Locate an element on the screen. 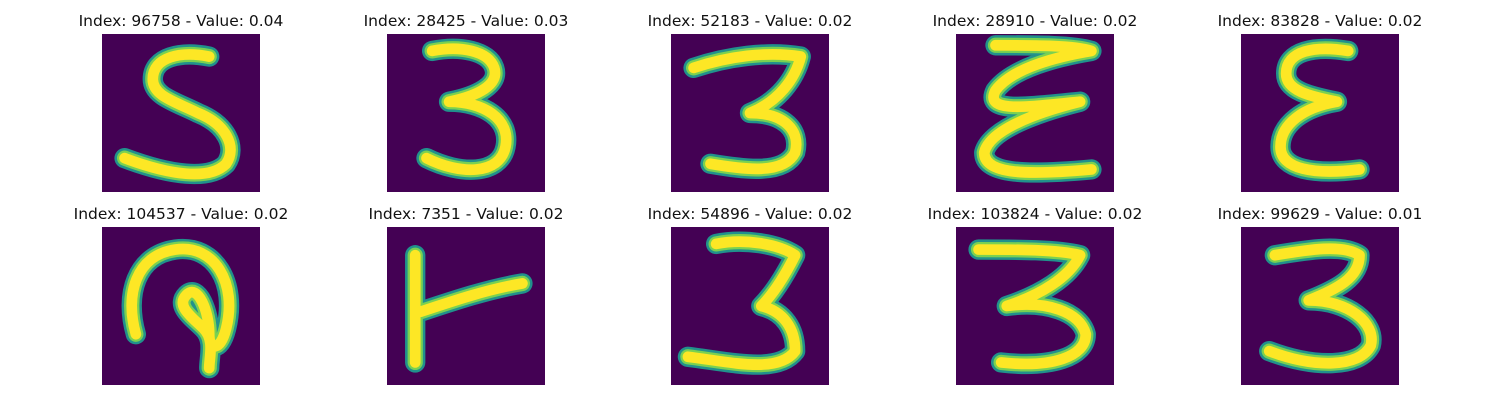 This screenshot has width=1500, height=400. image-panel-6: Index: 104537 - Value: 0.02 is located at coordinates (181, 295).